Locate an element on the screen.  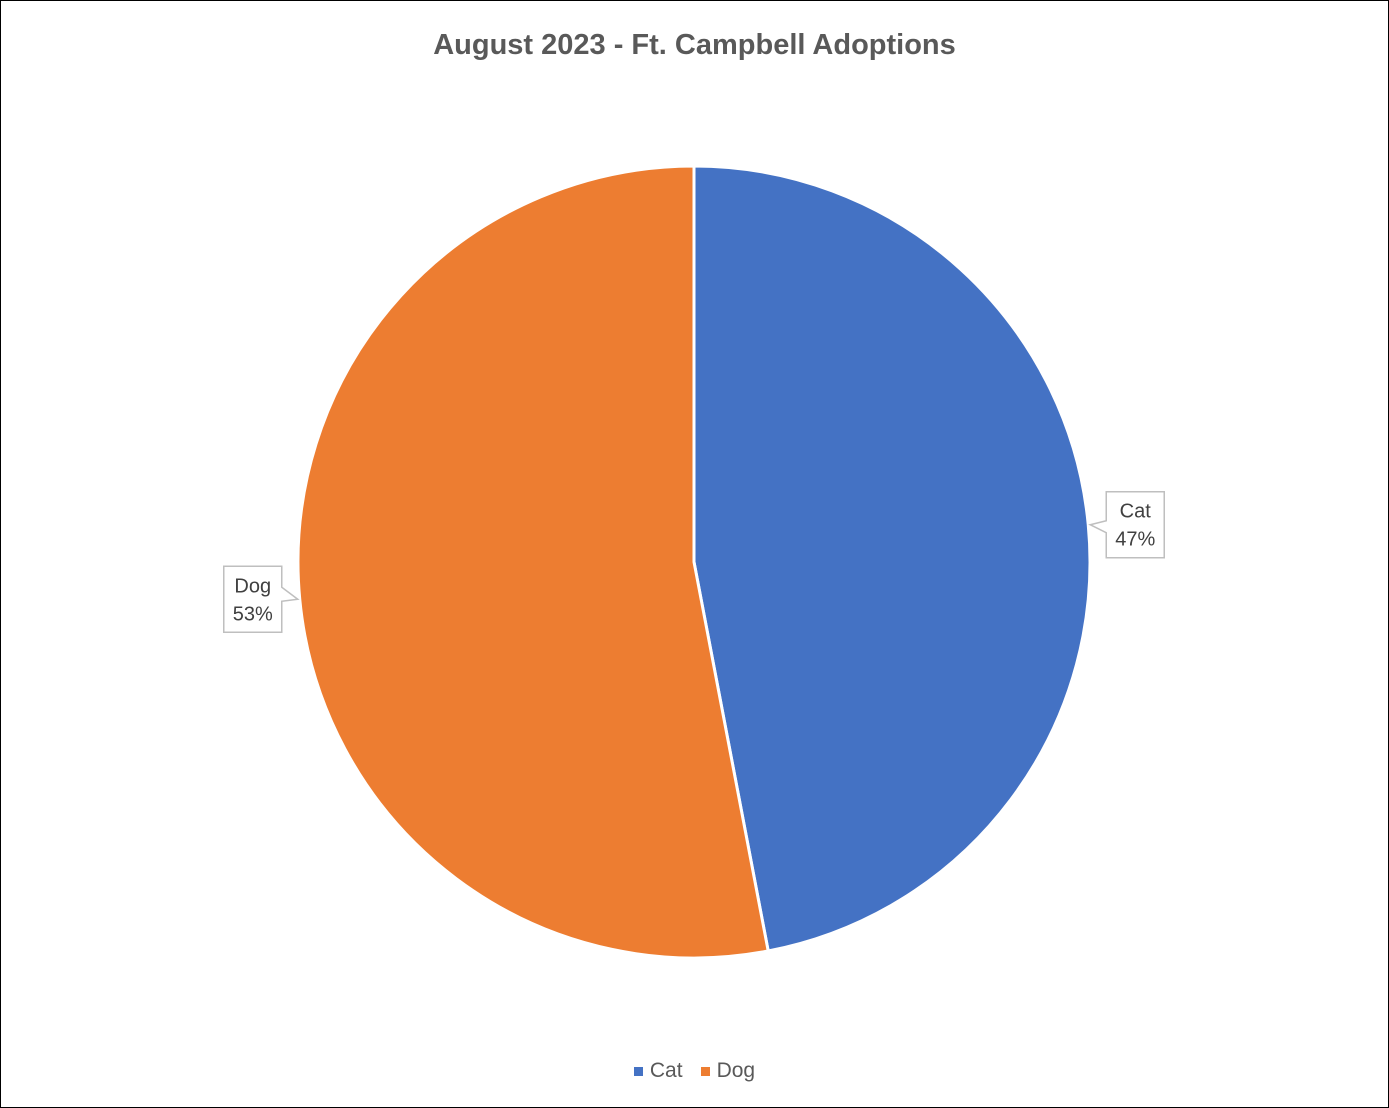
data-label-category: Dog is located at coordinates (252, 586).